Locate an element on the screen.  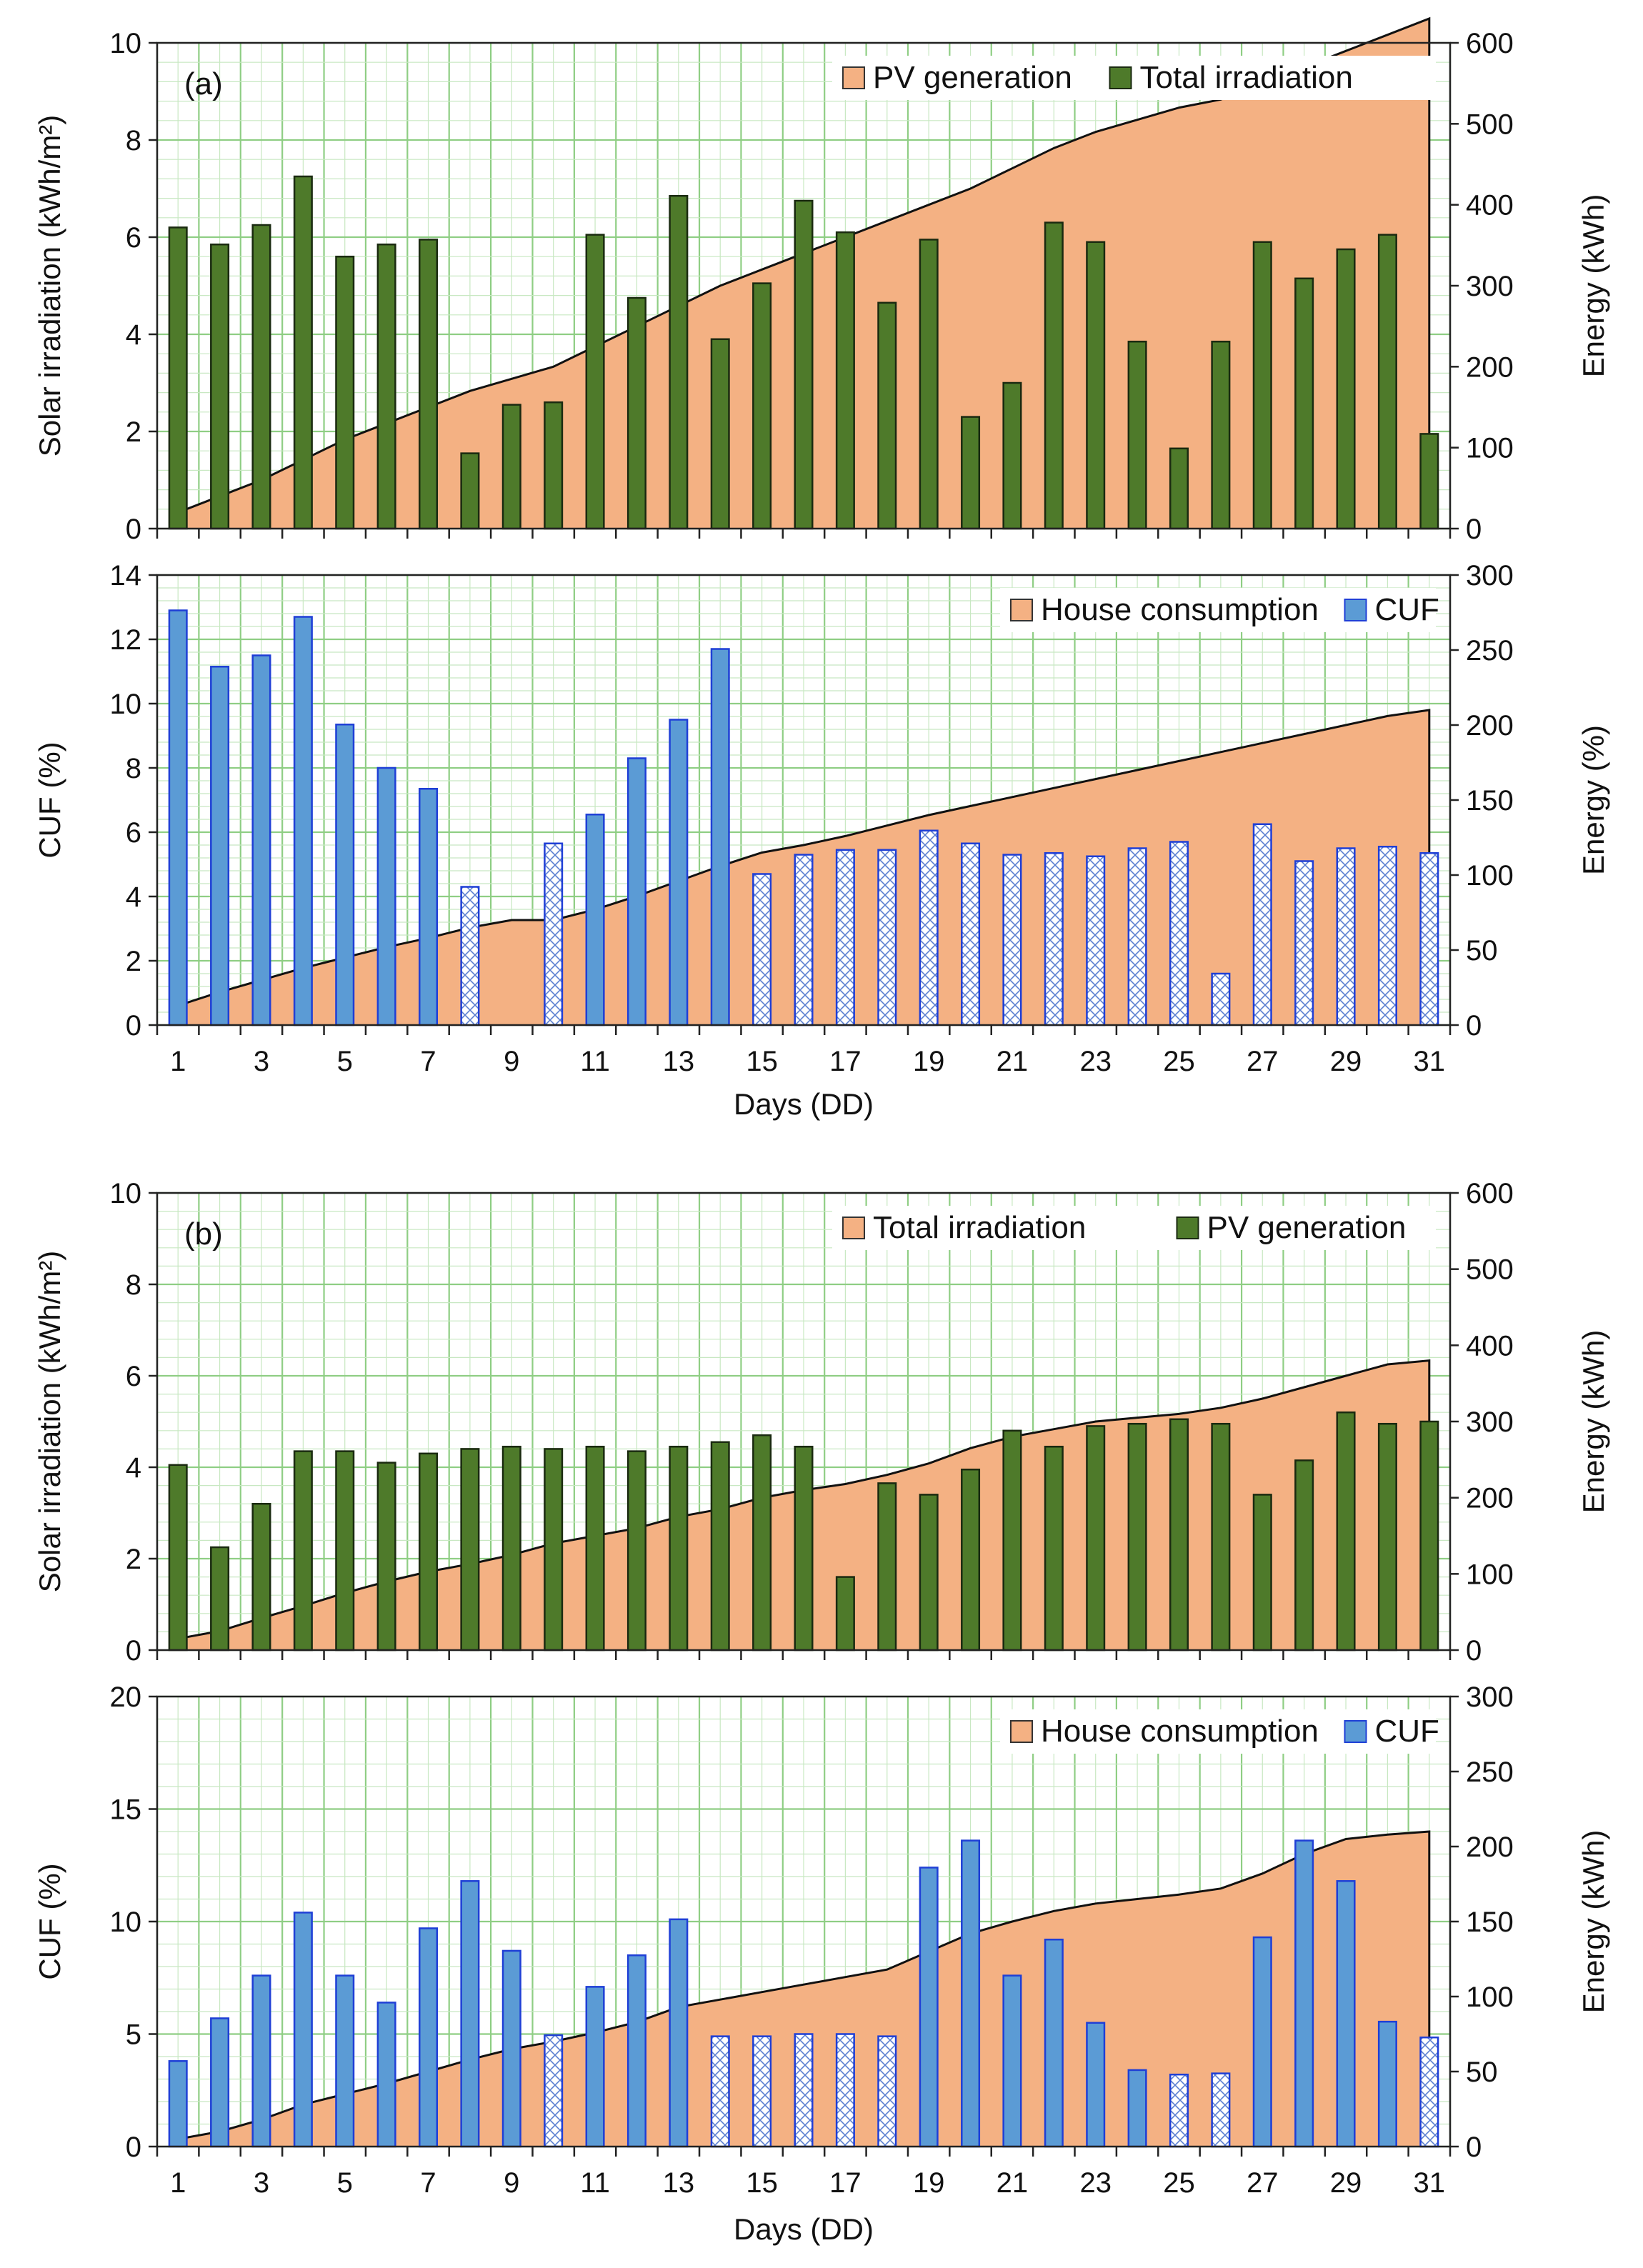
y2-tick-label: 300 is located at coordinates (1490, 1697).